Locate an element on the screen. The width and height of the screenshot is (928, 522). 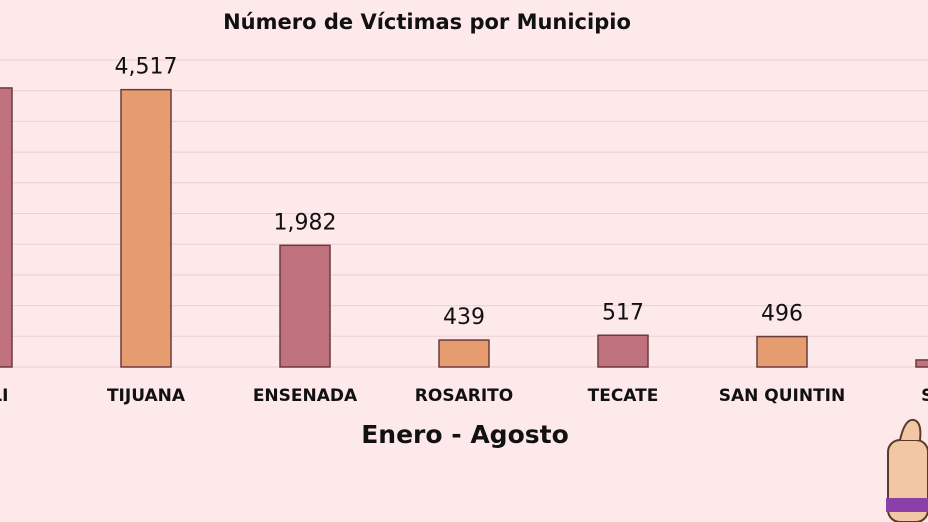
value-label: 4,517 is located at coordinates (146, 67).